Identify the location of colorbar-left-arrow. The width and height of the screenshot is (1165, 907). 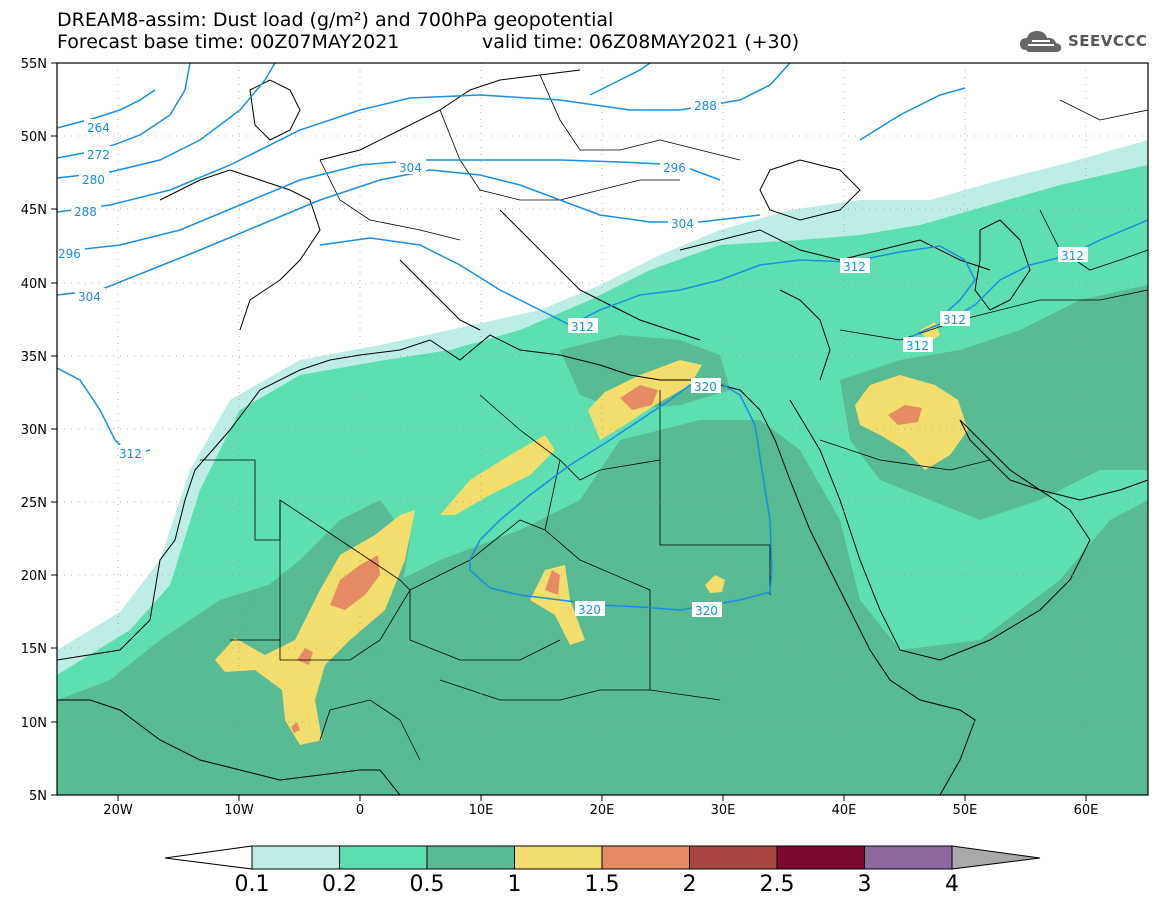
(208, 857).